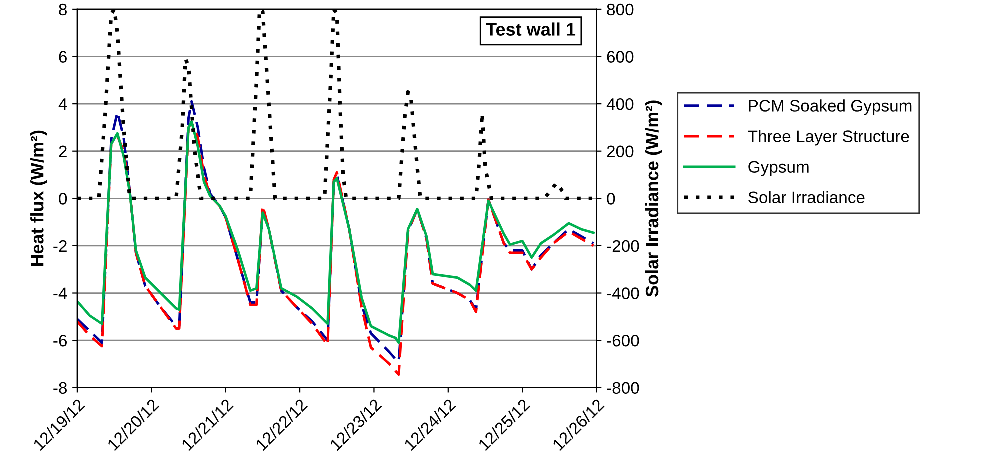 The width and height of the screenshot is (993, 473). Describe the element at coordinates (611, 199) in the screenshot. I see `y2-tick-label: 0` at that location.